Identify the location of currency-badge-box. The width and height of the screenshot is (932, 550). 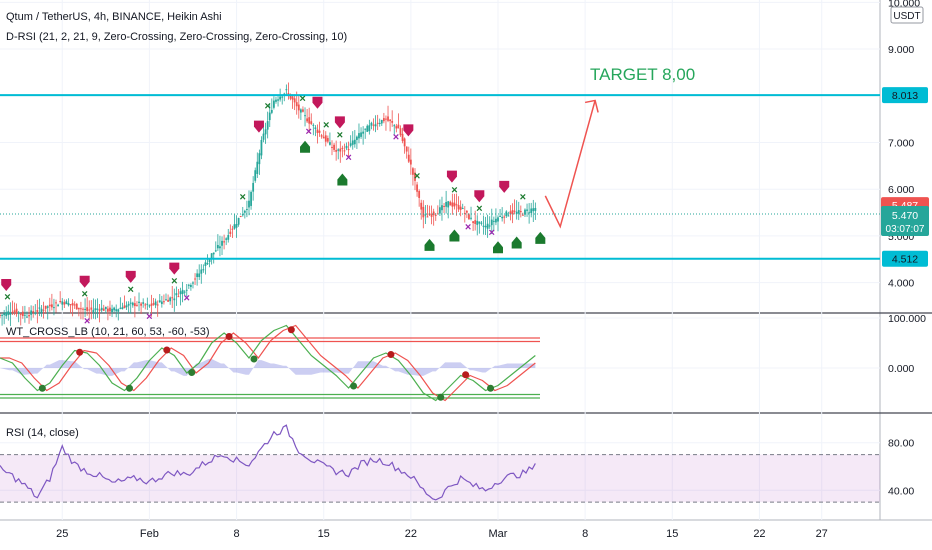
(907, 15).